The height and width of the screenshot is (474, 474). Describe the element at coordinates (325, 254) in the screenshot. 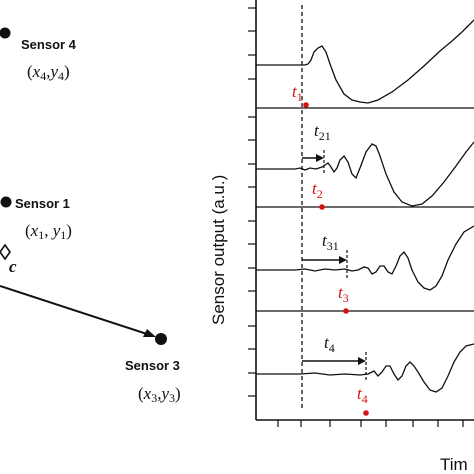

I see `delay-t31: t31` at that location.